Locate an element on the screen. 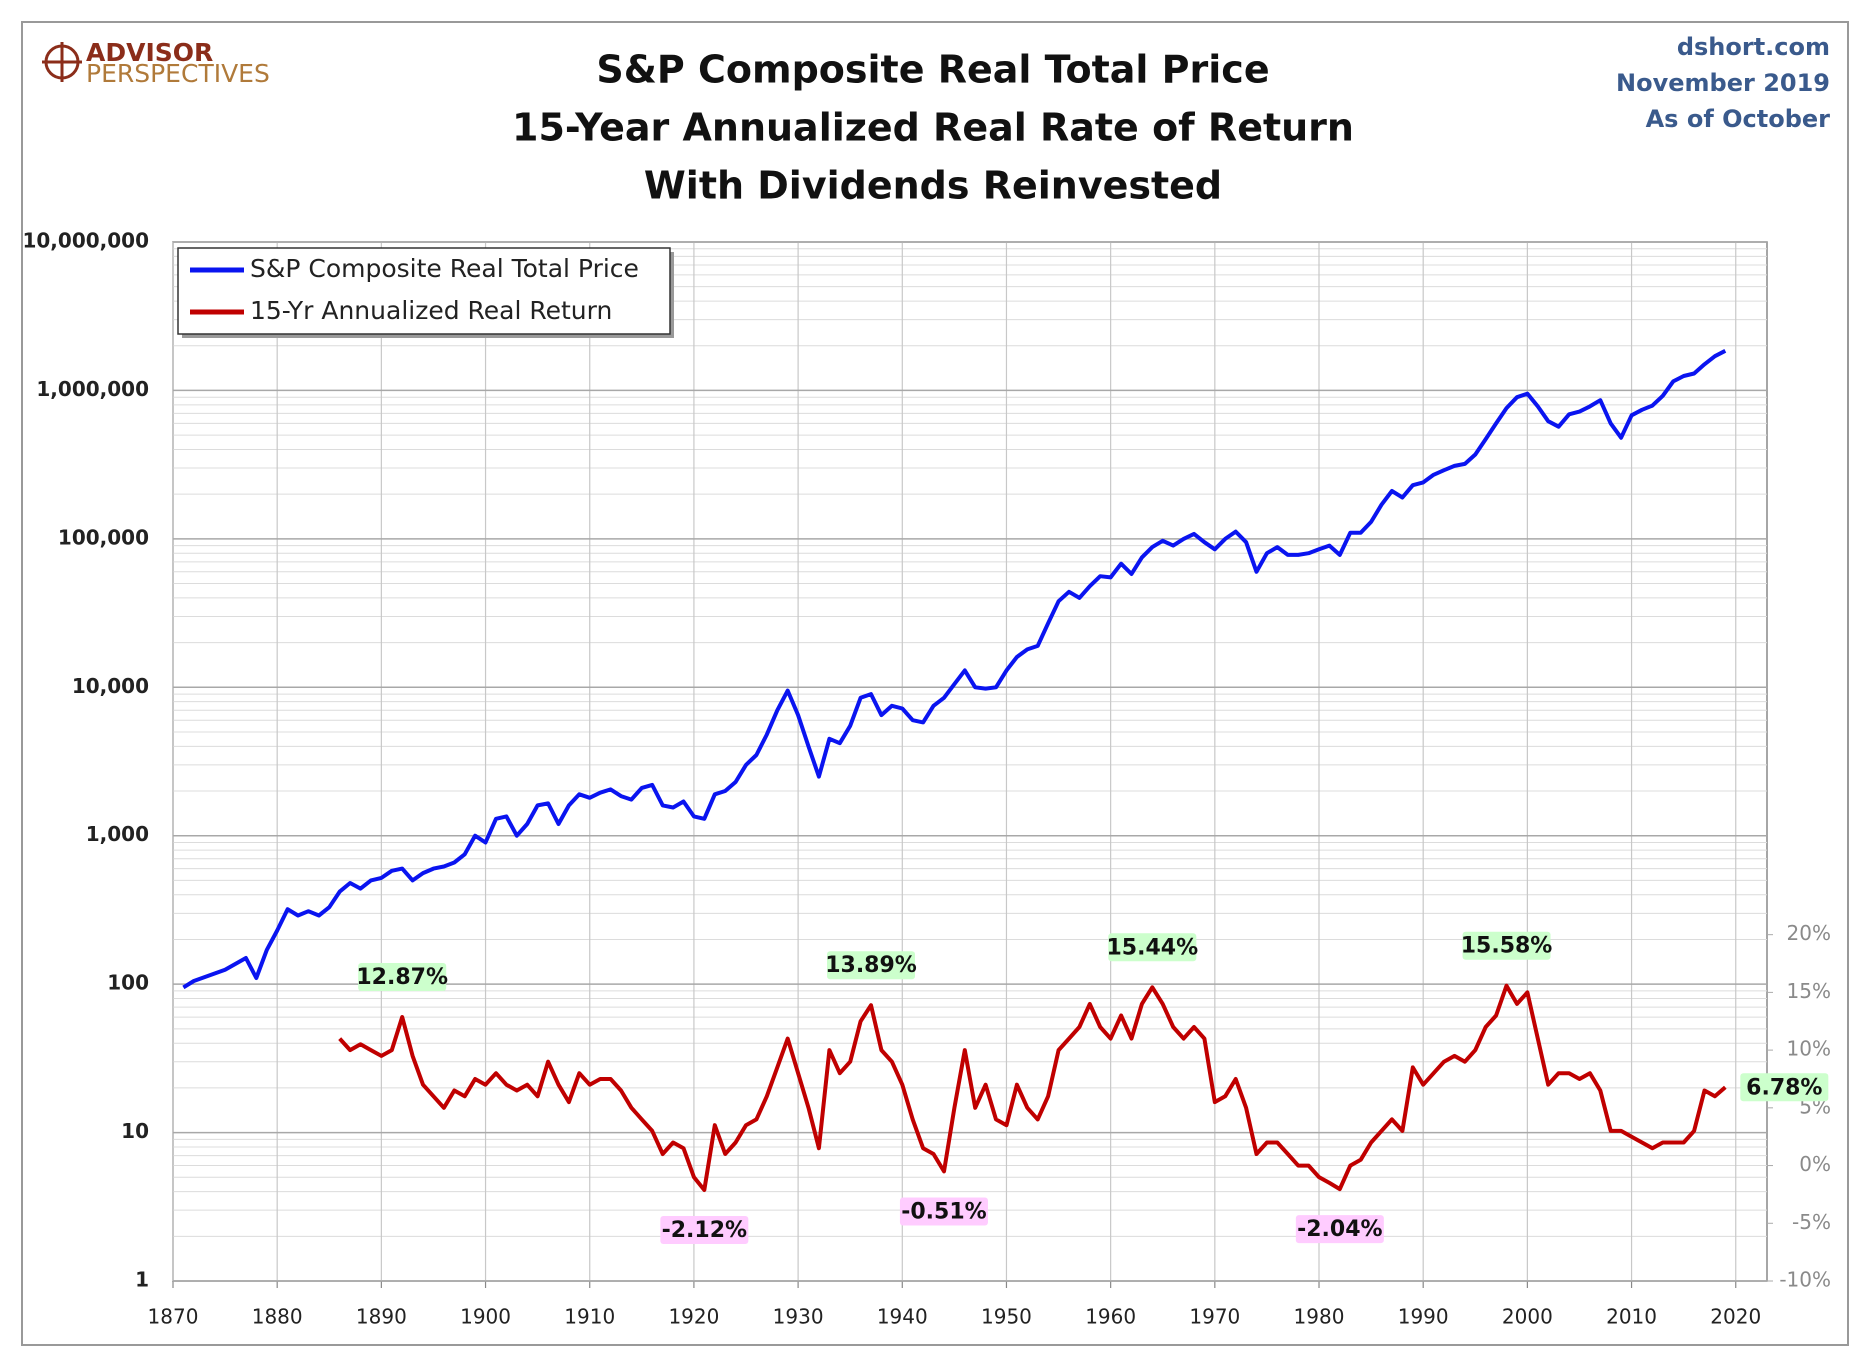 This screenshot has width=1866, height=1363. data-label: 13.89% is located at coordinates (871, 965).